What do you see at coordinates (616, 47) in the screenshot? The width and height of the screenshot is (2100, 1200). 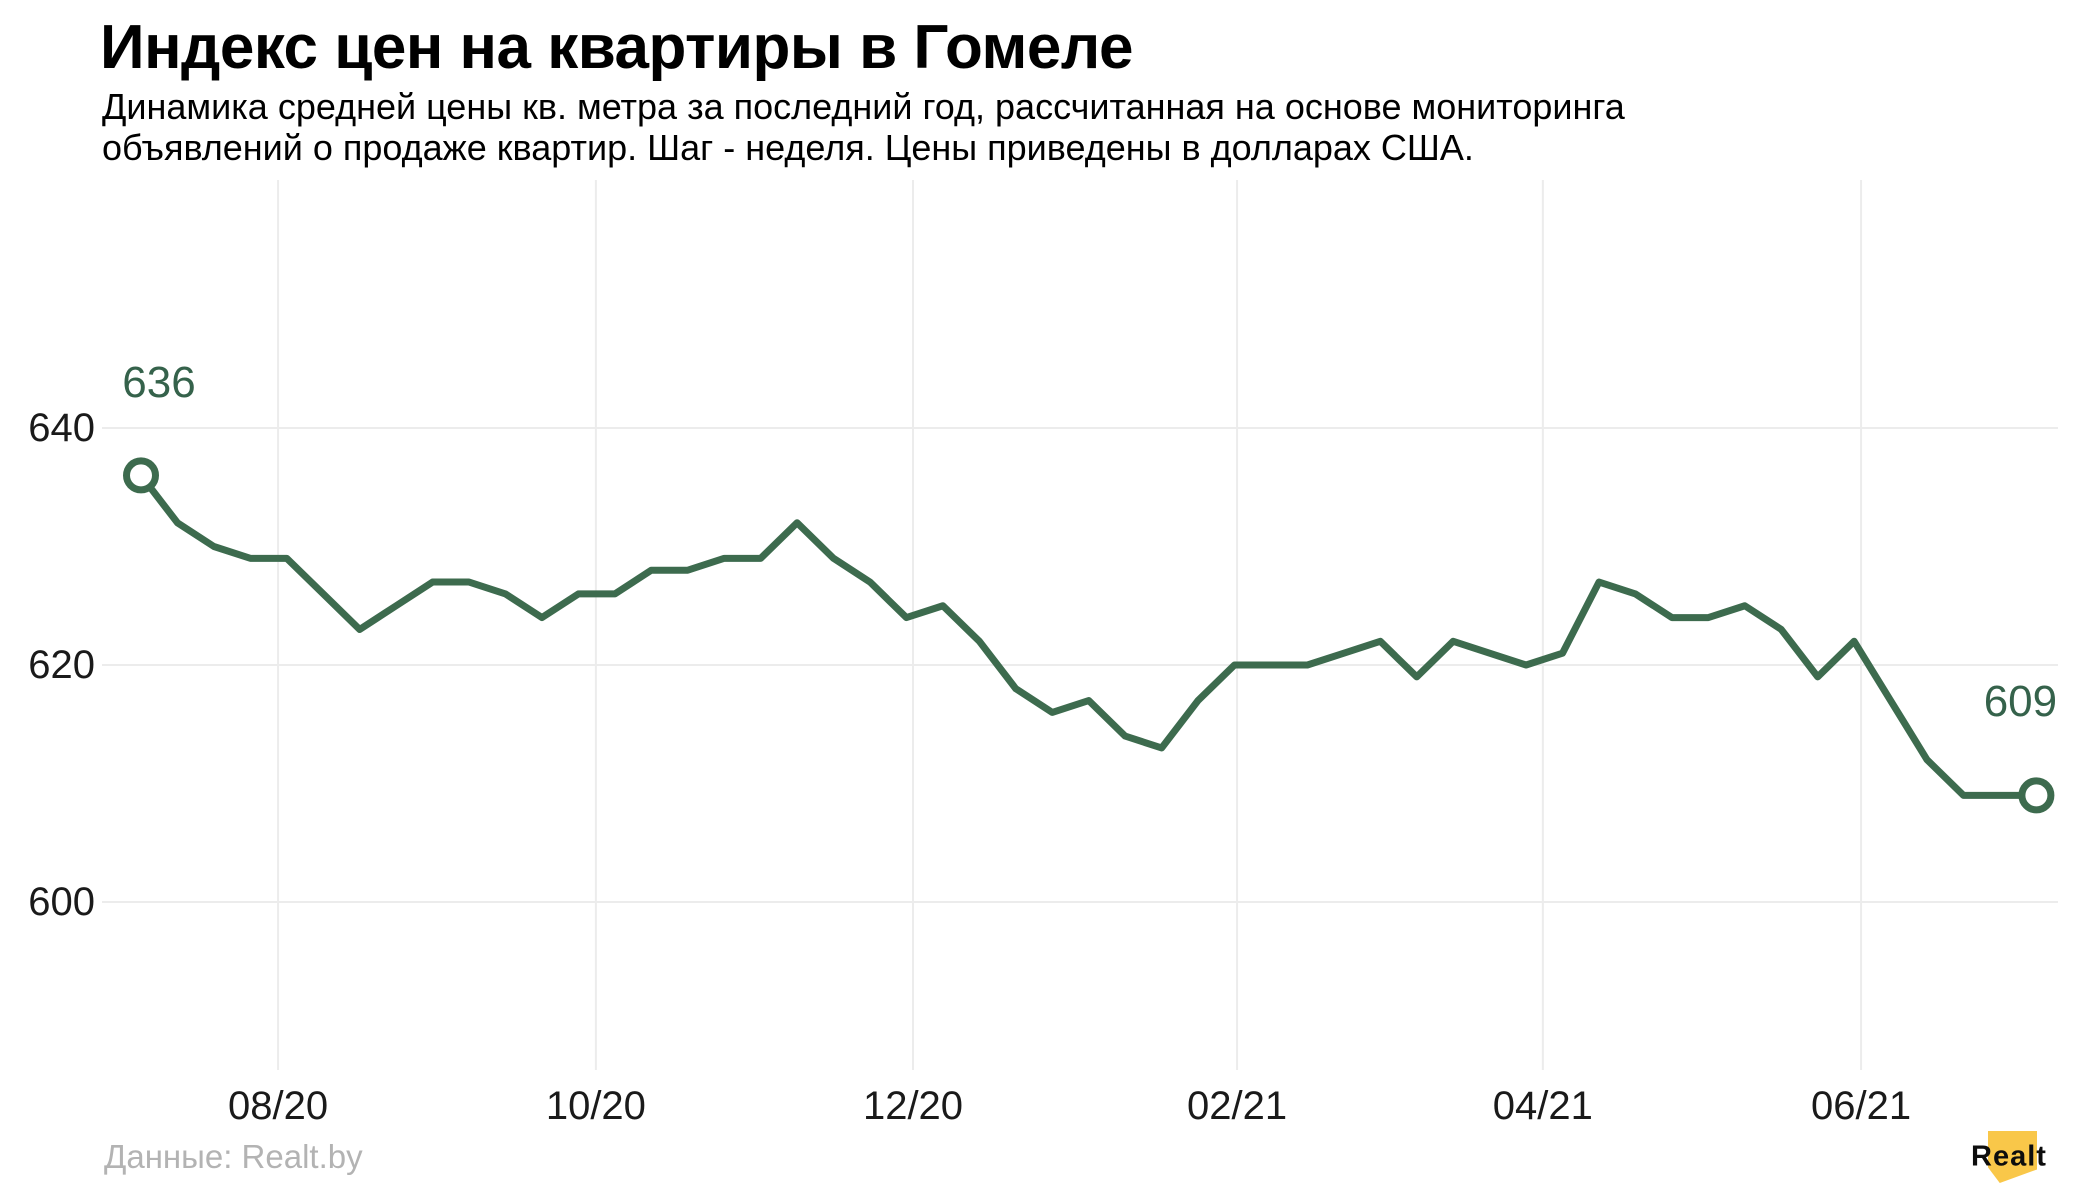 I see `page-title: Индекс цен на квартиры в Гомеле` at bounding box center [616, 47].